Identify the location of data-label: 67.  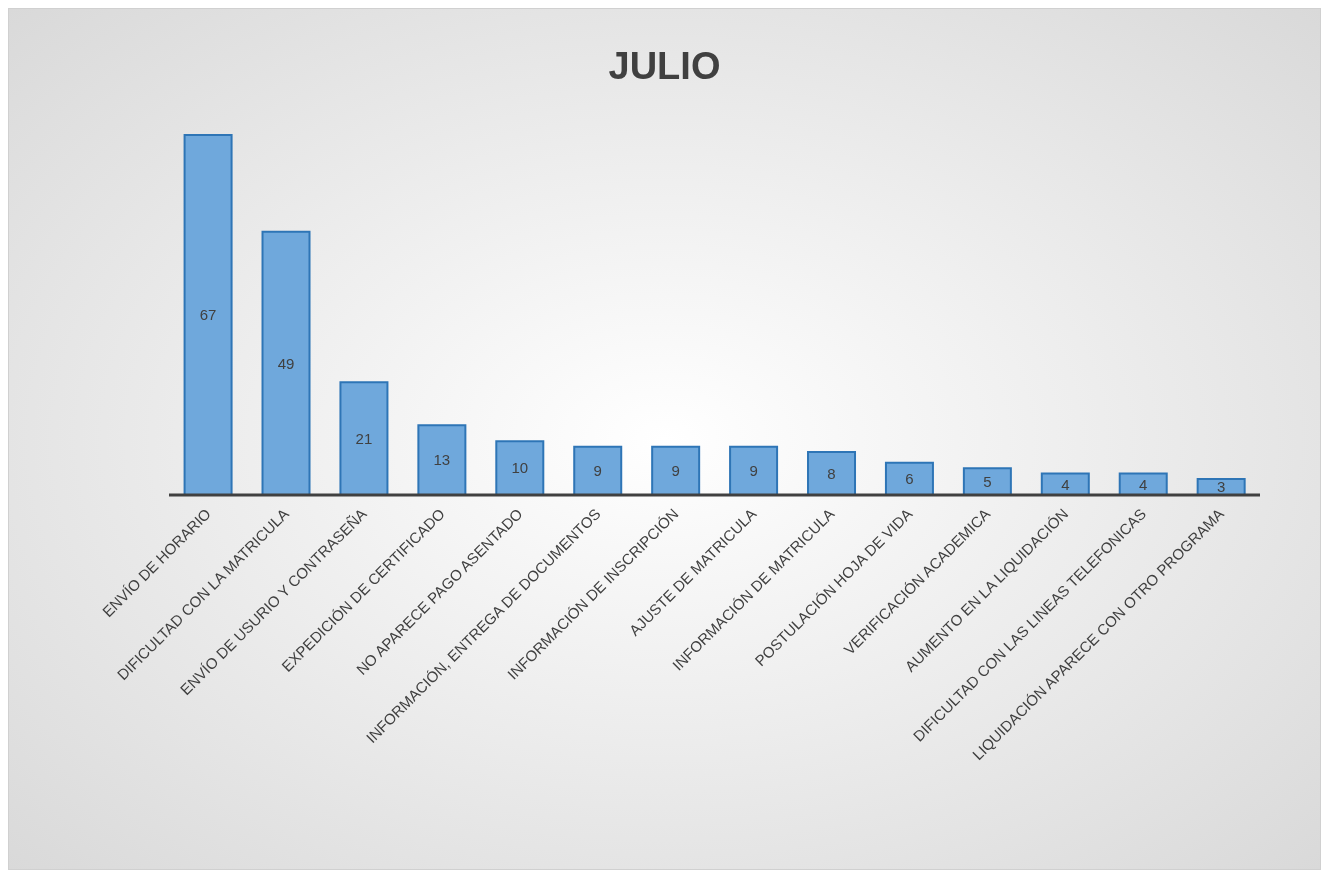
(208, 315).